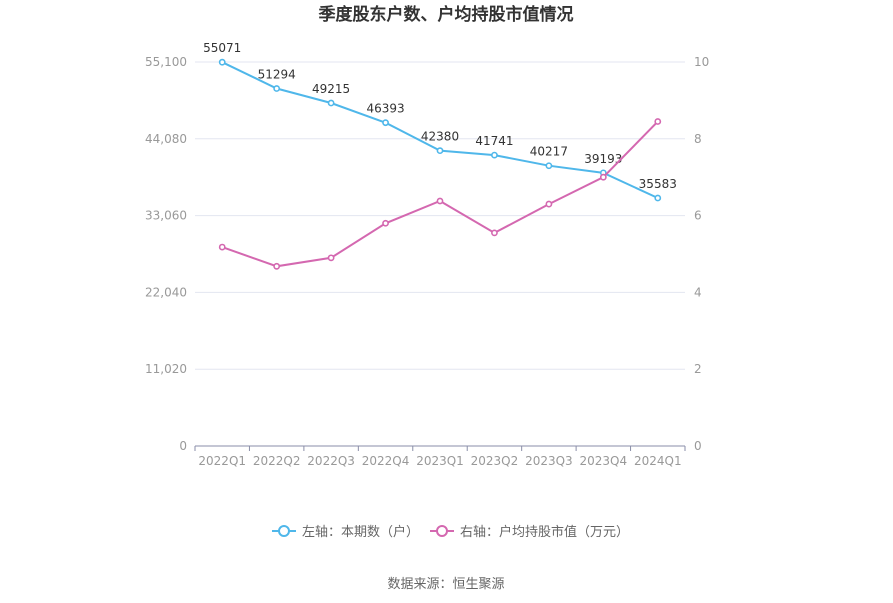 Image resolution: width=893 pixels, height=603 pixels. I want to click on data-label: 42380, so click(440, 137).